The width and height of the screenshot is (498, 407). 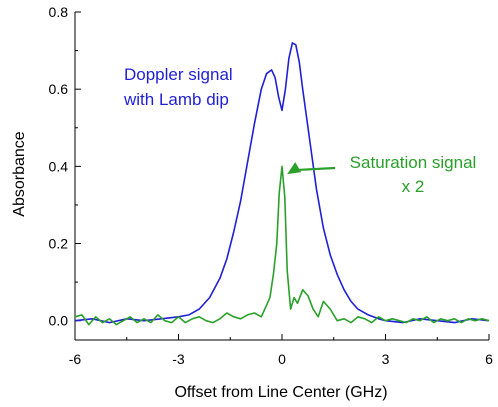 I want to click on y-tick-label: 0.0, so click(x=59, y=321).